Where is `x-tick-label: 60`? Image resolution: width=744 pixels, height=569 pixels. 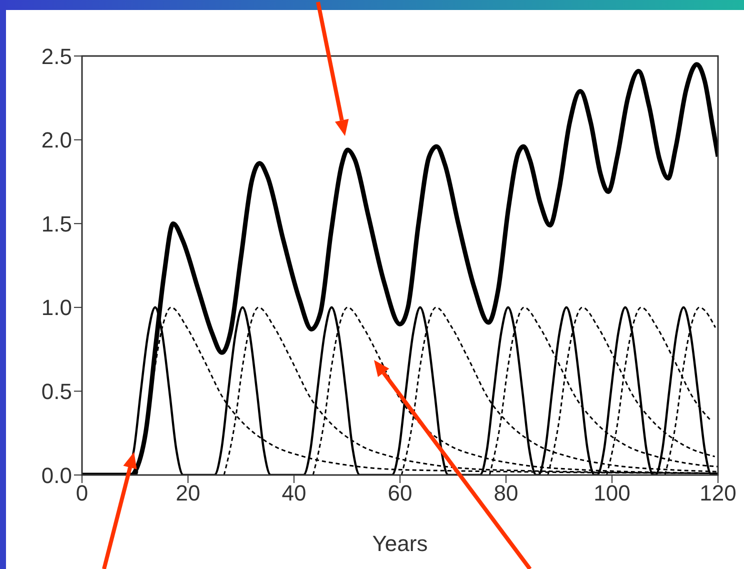 x-tick-label: 60 is located at coordinates (400, 493).